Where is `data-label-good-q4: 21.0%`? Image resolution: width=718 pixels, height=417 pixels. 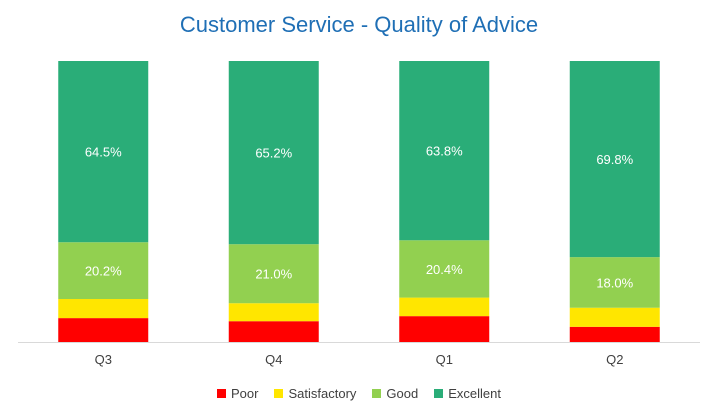
data-label-good-q4: 21.0% is located at coordinates (273, 274).